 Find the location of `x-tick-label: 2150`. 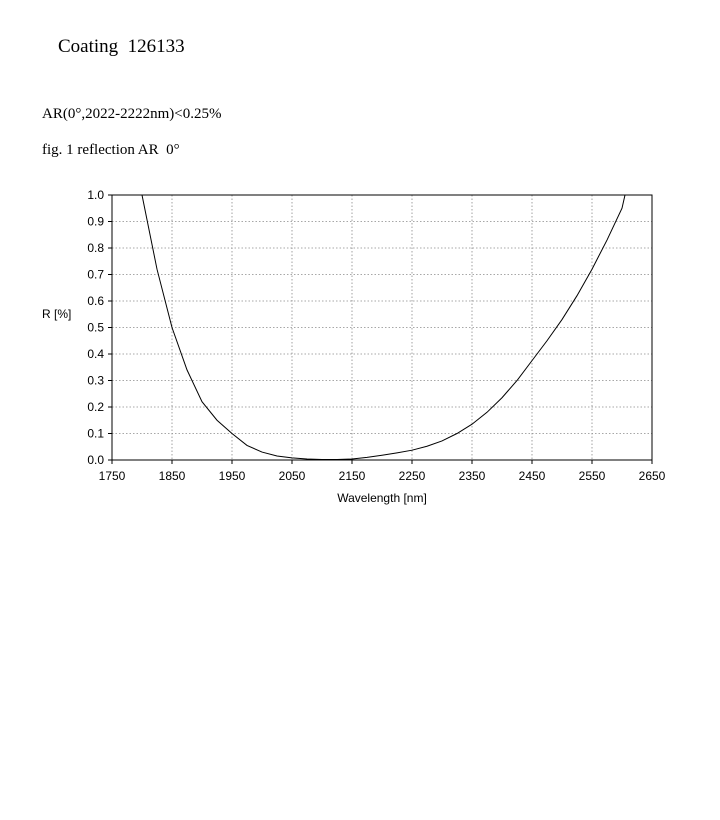

x-tick-label: 2150 is located at coordinates (352, 476).